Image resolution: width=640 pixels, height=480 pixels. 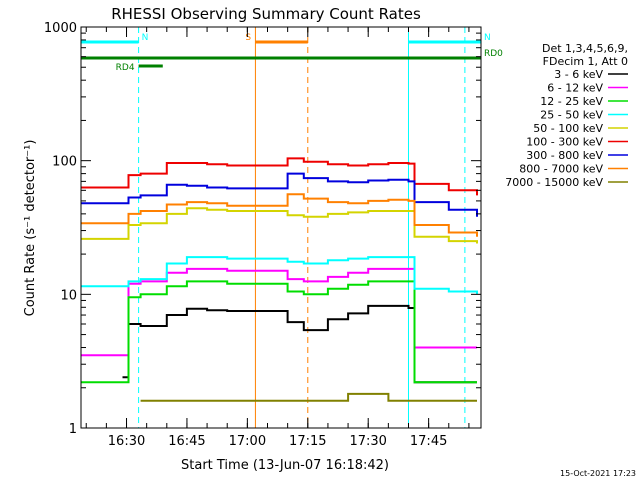 I want to click on annotation-label-1: N, so click(x=487, y=38).